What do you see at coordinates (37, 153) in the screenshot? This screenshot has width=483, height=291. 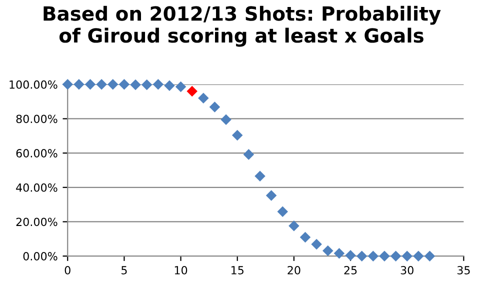 I see `y-tick-label: 60.00%` at bounding box center [37, 153].